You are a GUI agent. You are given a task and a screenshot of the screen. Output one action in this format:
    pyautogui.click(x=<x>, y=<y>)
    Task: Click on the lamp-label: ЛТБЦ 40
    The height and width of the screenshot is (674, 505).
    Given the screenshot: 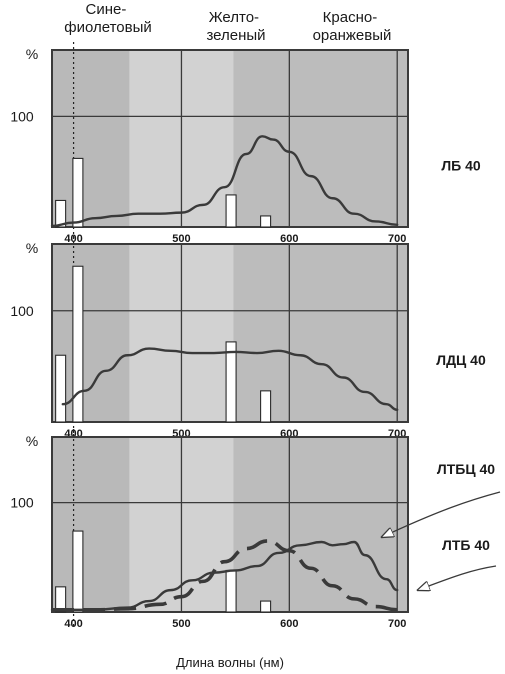 What is the action you would take?
    pyautogui.click(x=466, y=469)
    